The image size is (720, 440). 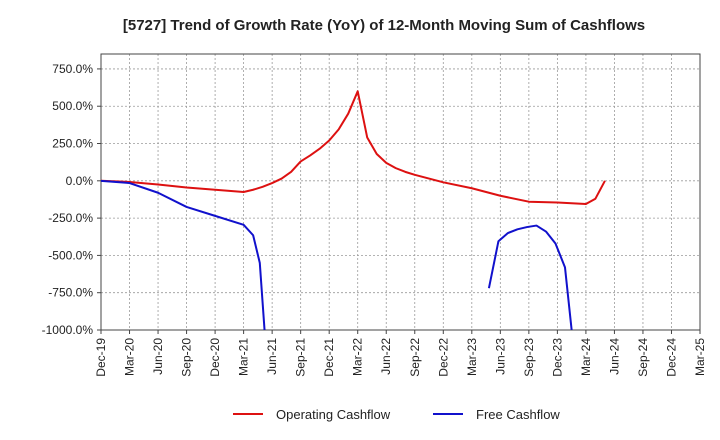 I want to click on x-tick-label: Jun-24, so click(x=614, y=356).